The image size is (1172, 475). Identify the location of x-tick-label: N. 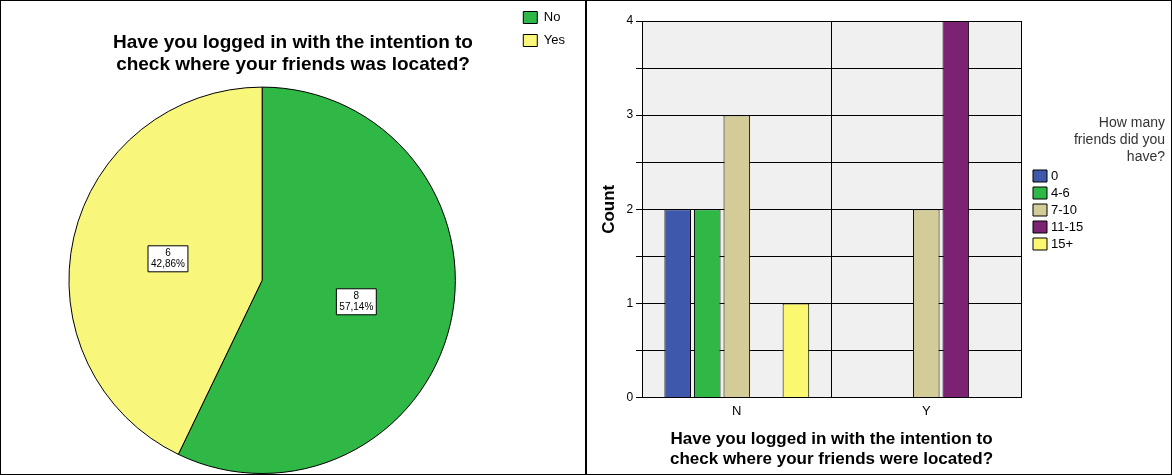
(737, 410).